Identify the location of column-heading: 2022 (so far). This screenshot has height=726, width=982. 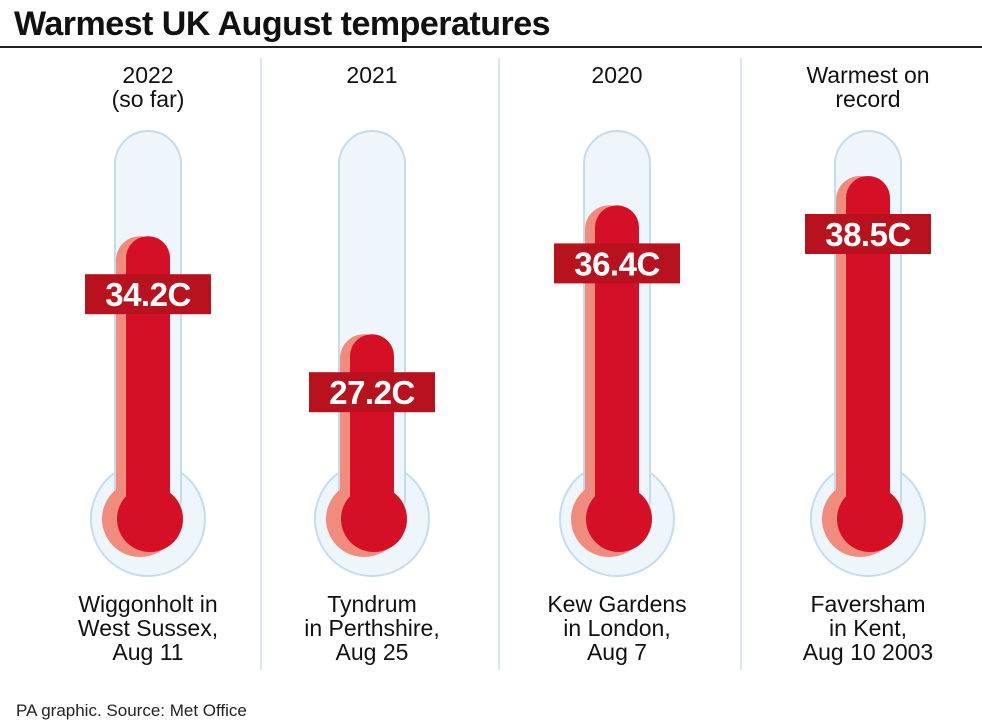
(148, 87).